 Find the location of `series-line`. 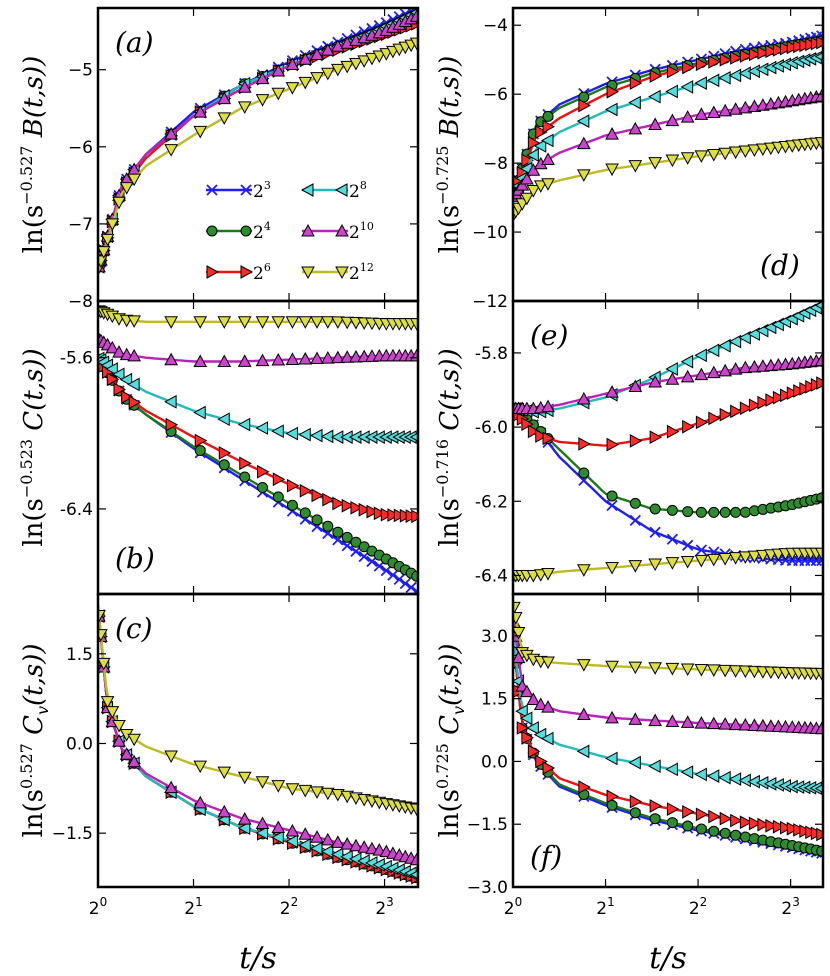

series-line is located at coordinates (668, 460).